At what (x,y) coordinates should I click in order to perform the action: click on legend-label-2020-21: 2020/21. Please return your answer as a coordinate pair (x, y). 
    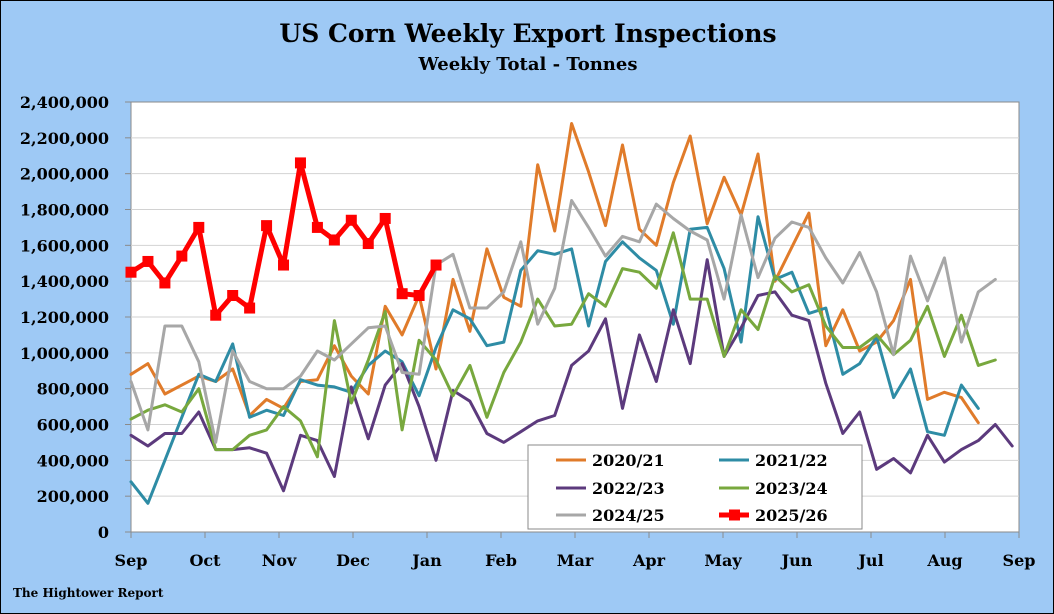
    Looking at the image, I should click on (628, 460).